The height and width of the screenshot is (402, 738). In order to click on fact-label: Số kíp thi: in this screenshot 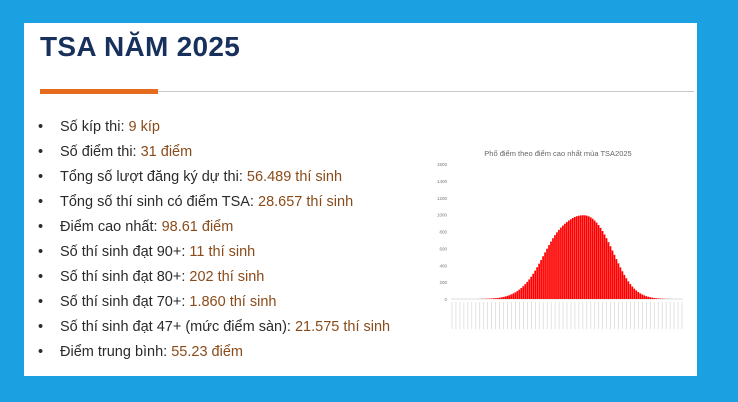, I will do `click(94, 127)`.